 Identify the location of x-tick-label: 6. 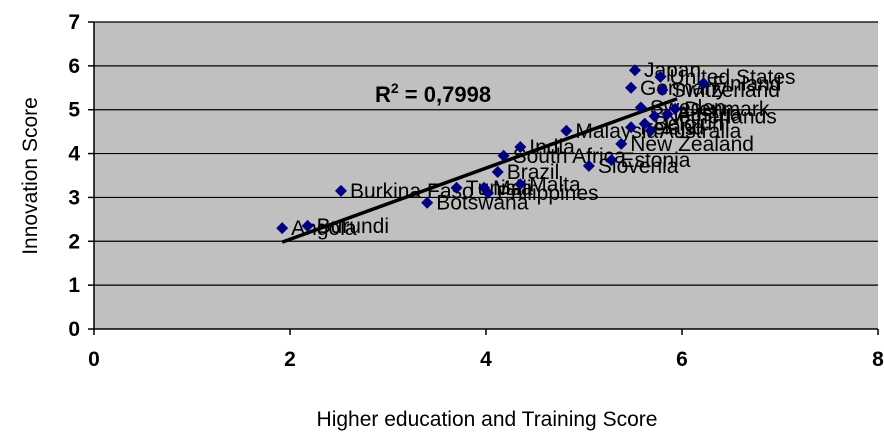
(682, 359).